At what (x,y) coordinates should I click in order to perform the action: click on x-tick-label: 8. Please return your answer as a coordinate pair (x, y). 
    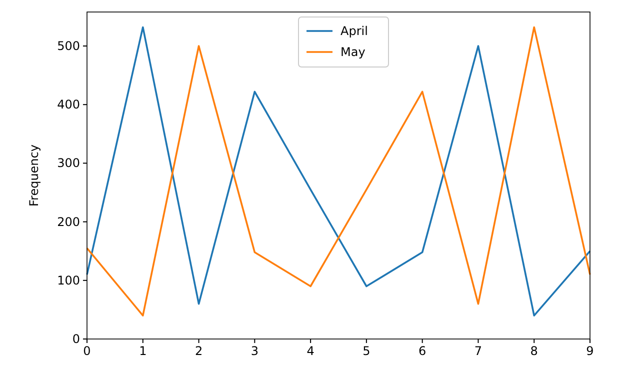
    Looking at the image, I should click on (534, 351).